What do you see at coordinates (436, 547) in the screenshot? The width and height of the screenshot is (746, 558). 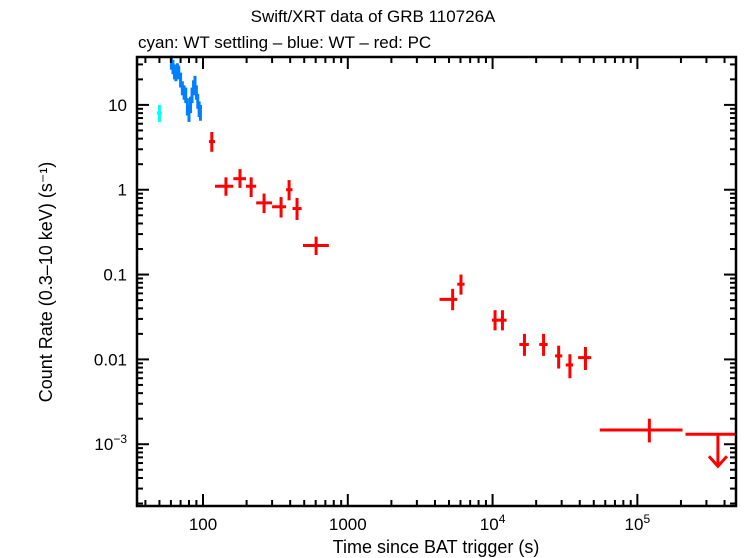 I see `x-axis-label: Time since BAT trigger (s)` at bounding box center [436, 547].